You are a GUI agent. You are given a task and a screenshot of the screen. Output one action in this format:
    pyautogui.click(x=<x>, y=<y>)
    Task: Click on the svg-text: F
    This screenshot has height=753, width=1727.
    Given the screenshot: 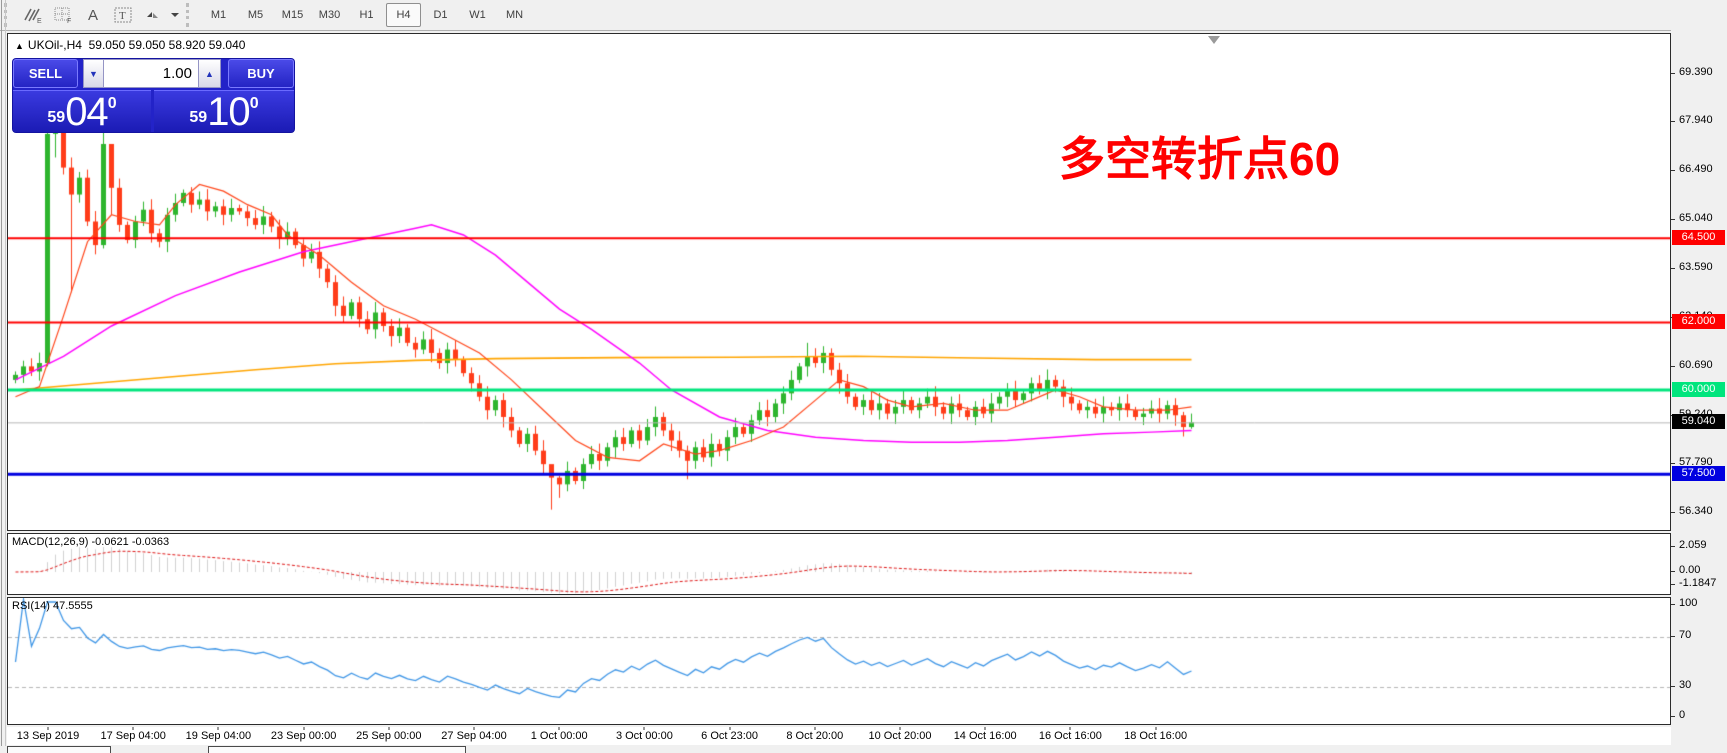 What is the action you would take?
    pyautogui.click(x=69, y=21)
    